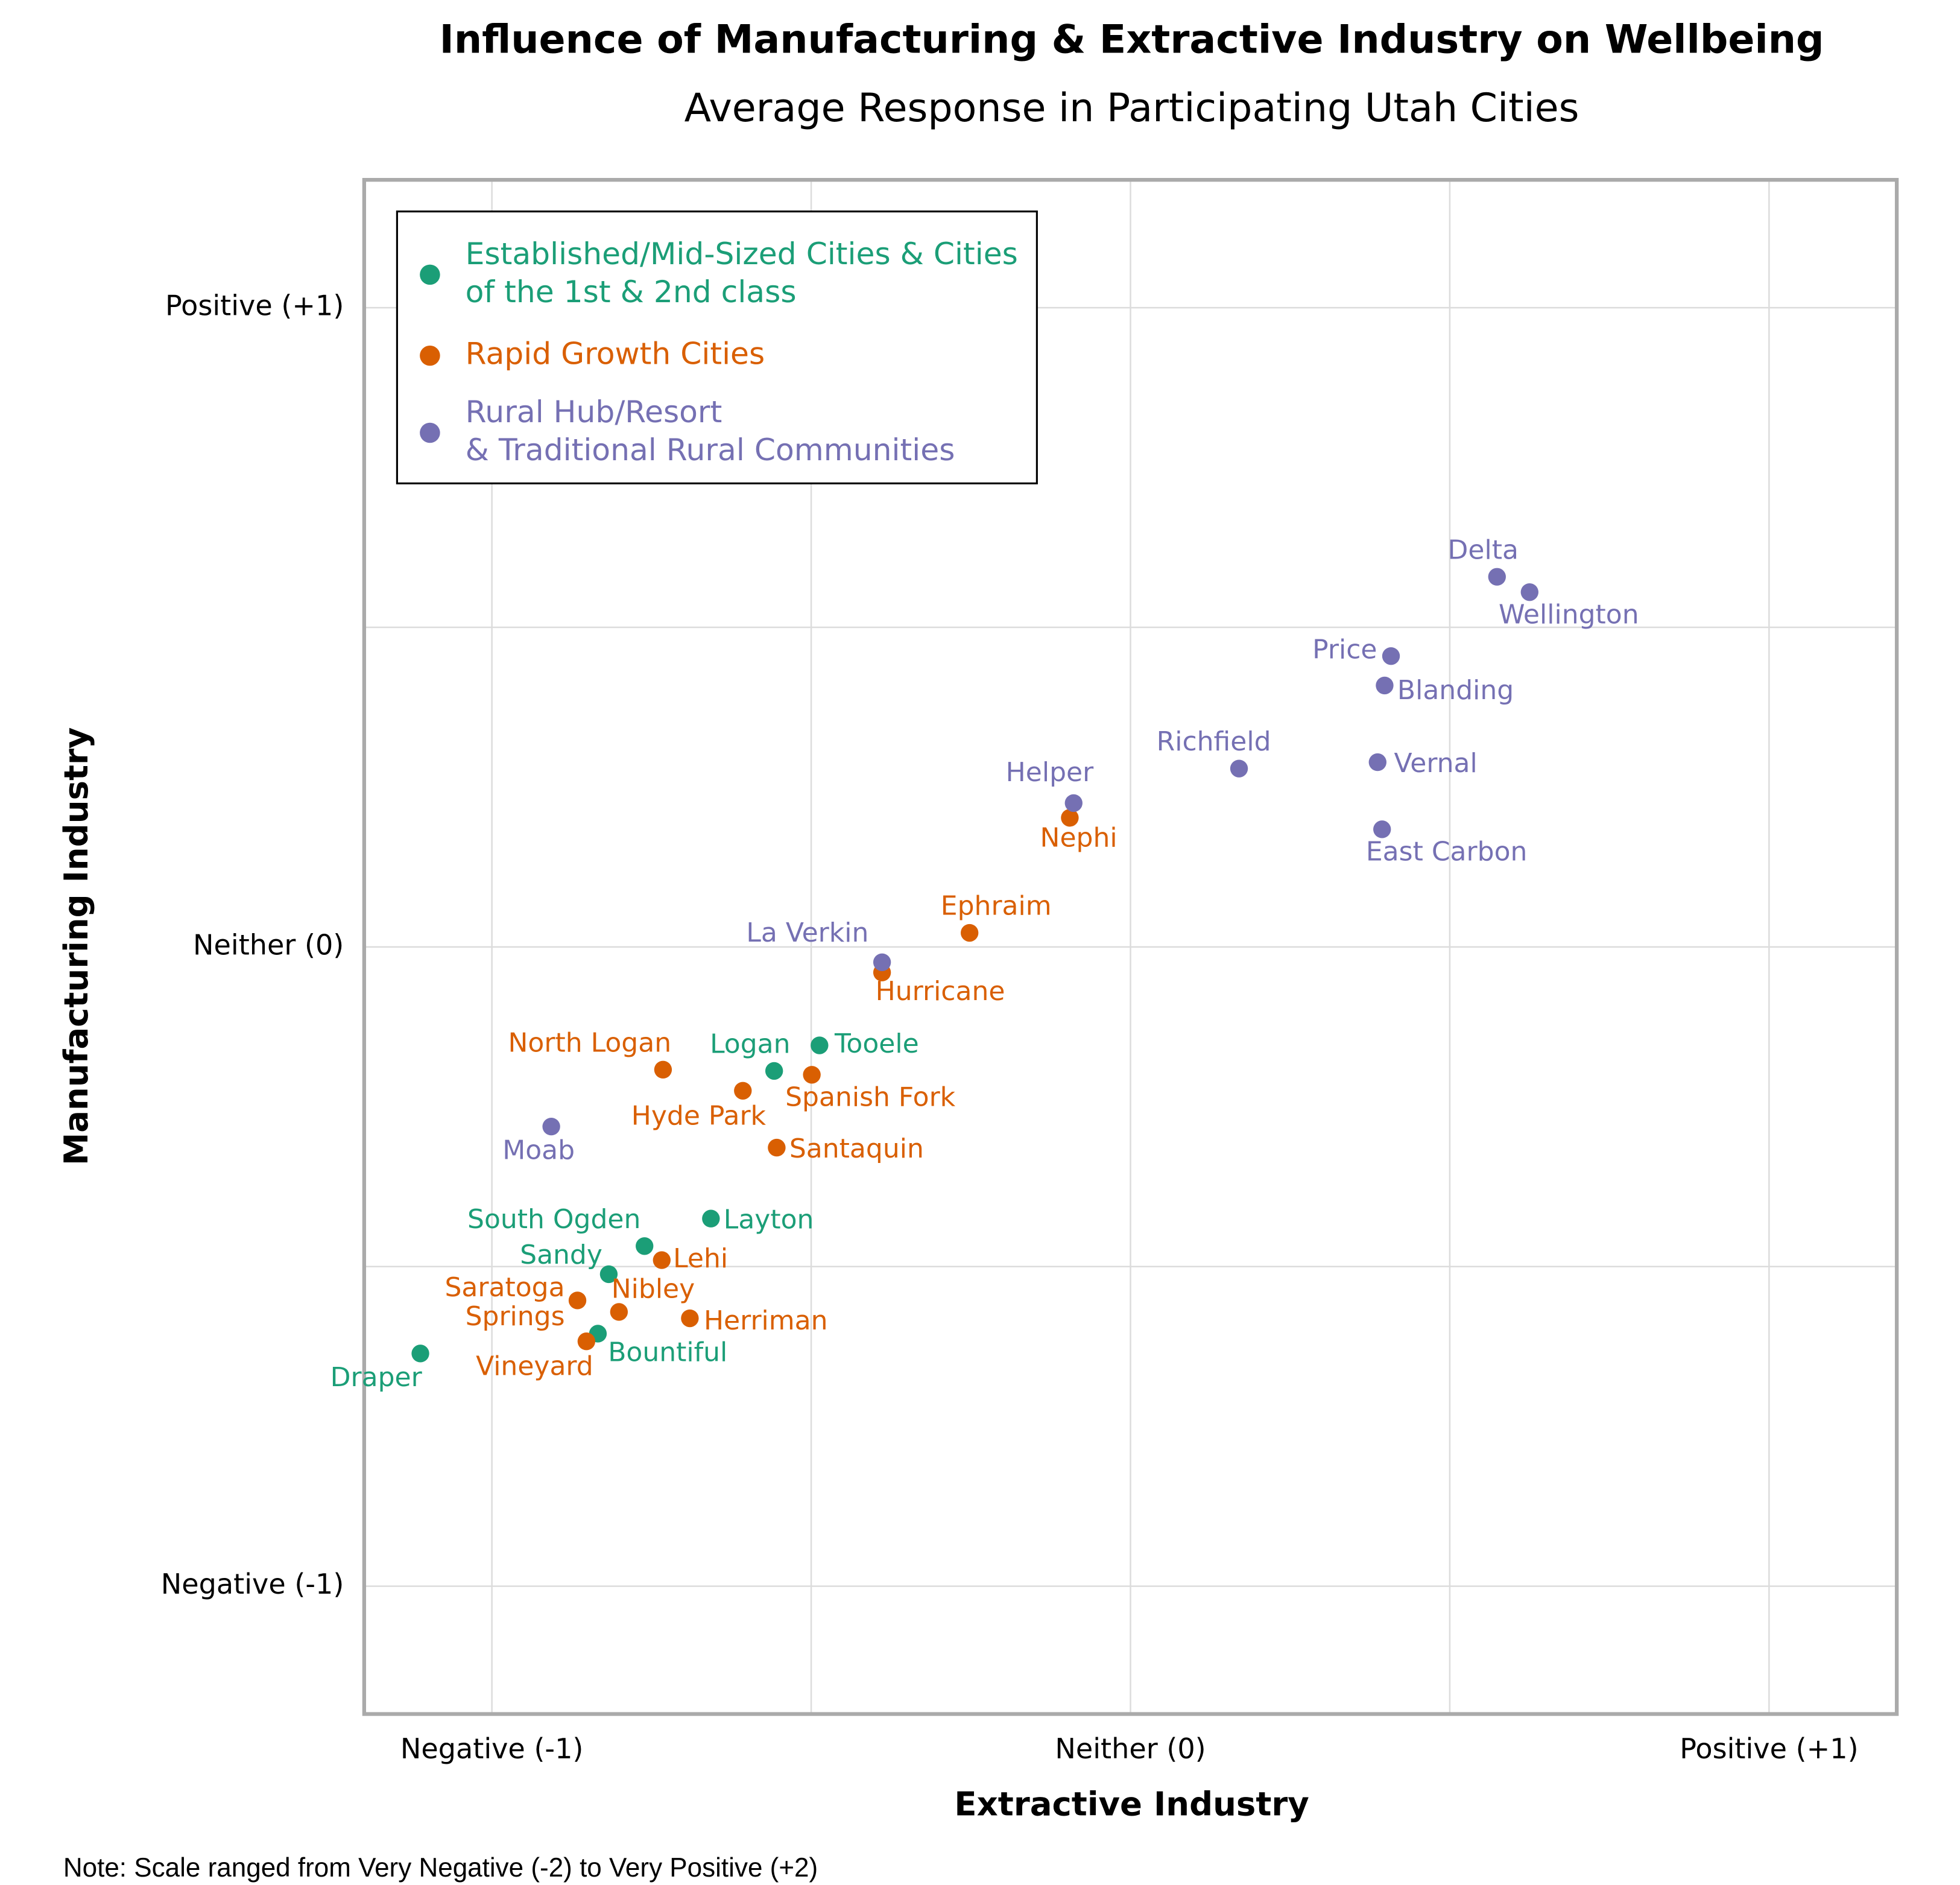 This screenshot has width=1960, height=1885. I want to click on point-label: Price, so click(1344, 649).